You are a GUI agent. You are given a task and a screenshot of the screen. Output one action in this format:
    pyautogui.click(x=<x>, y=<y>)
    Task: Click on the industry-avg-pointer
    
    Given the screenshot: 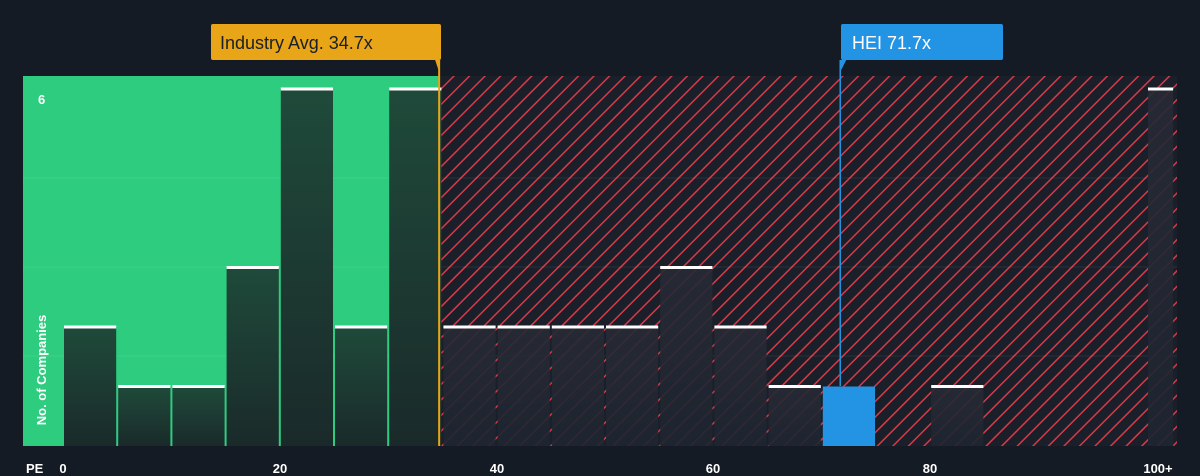 What is the action you would take?
    pyautogui.click(x=437, y=66)
    